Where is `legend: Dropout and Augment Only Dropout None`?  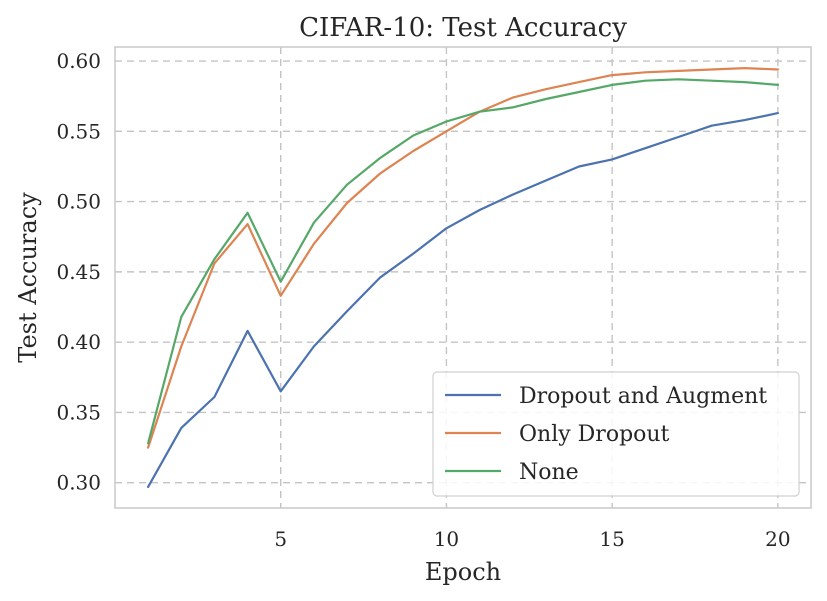 legend: Dropout and Augment Only Dropout None is located at coordinates (616, 434).